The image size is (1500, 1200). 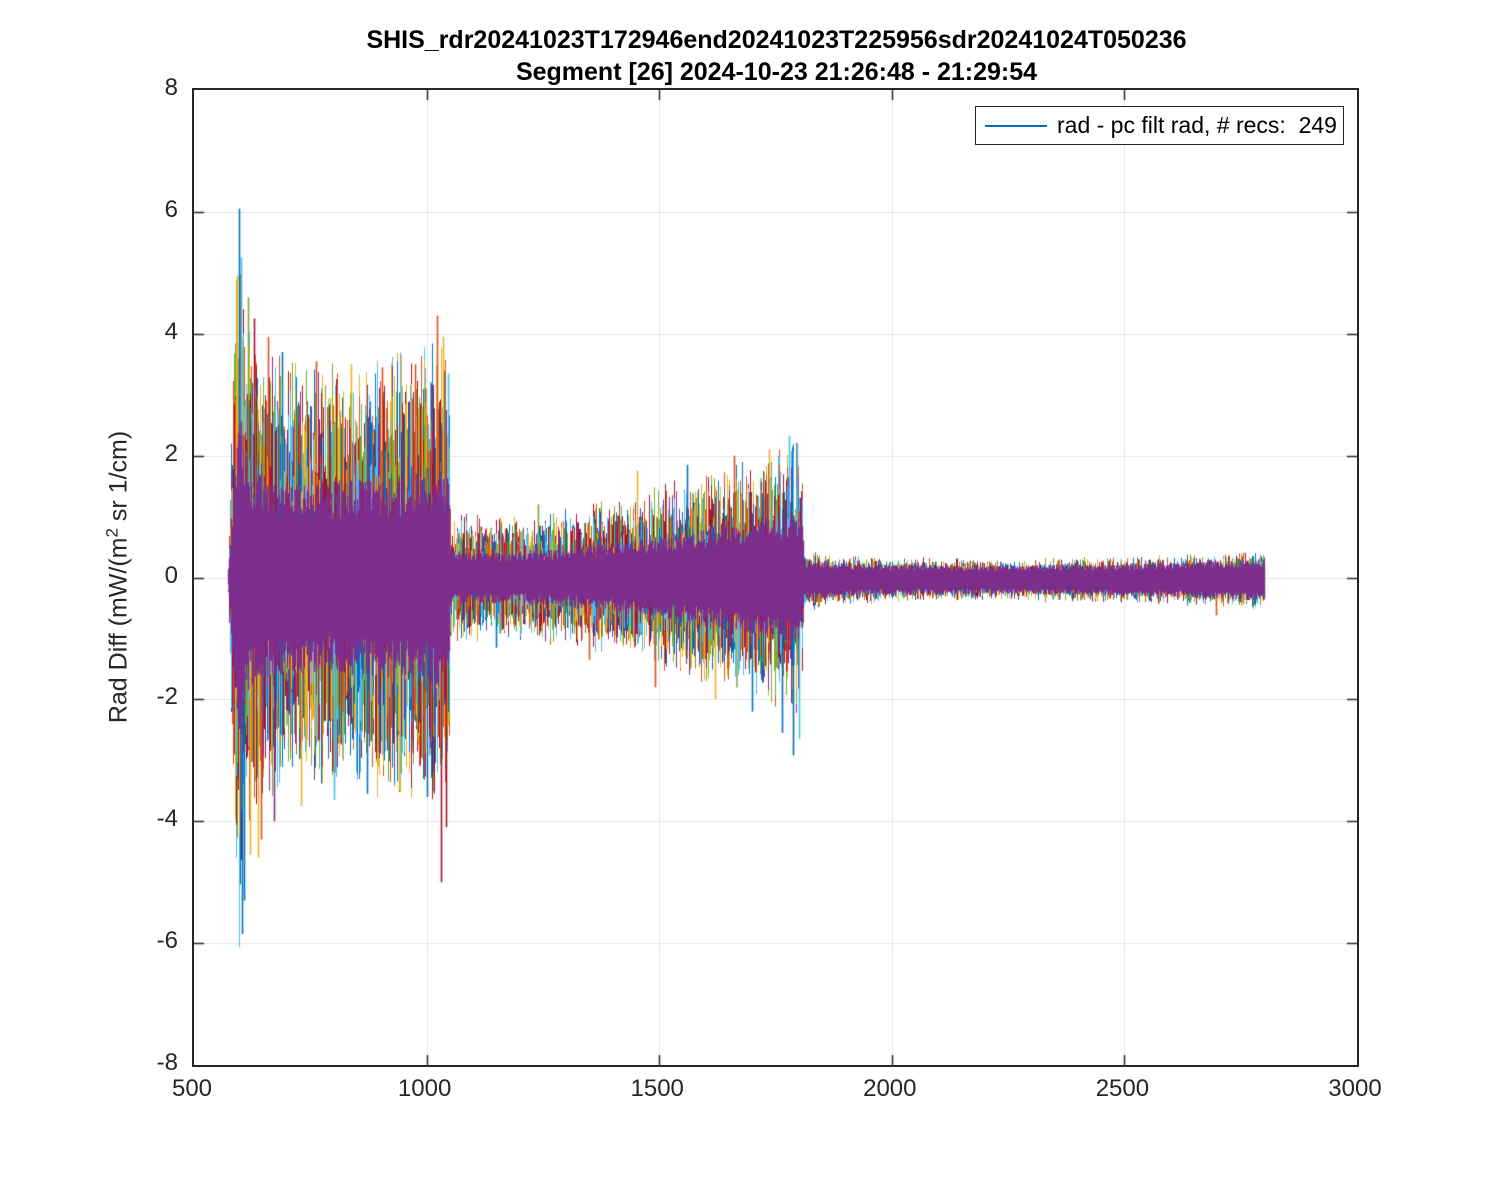 I want to click on y-tick-label: 8, so click(x=171, y=87).